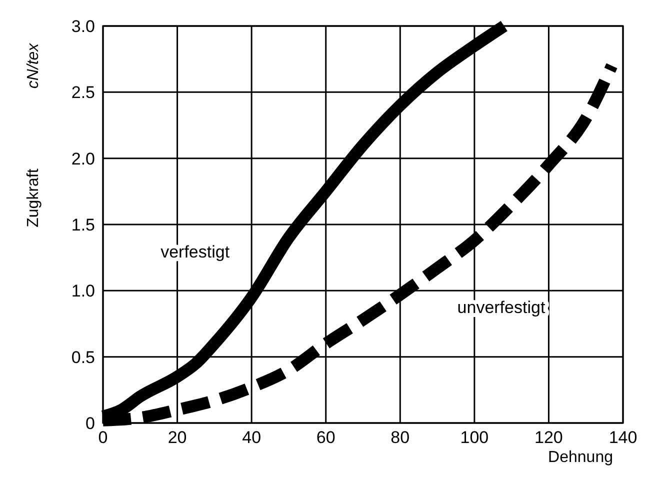  I want to click on y-tick-label: 0, so click(90, 423).